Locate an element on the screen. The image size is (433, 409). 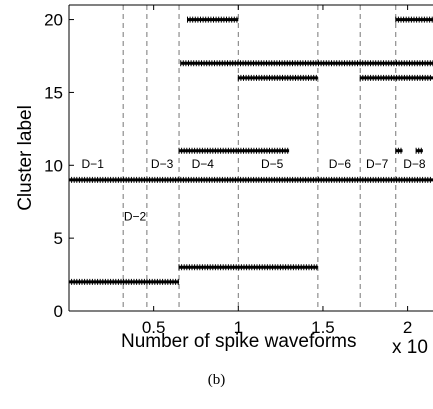
segment-label-8: D−8 is located at coordinates (414, 164).